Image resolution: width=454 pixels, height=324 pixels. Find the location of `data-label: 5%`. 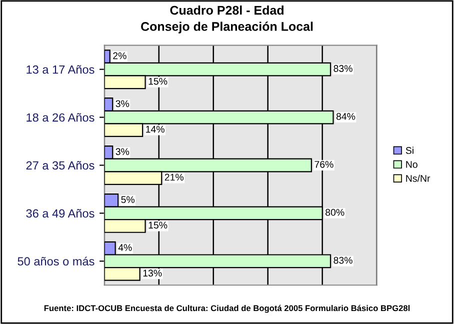

data-label: 5% is located at coordinates (128, 200).